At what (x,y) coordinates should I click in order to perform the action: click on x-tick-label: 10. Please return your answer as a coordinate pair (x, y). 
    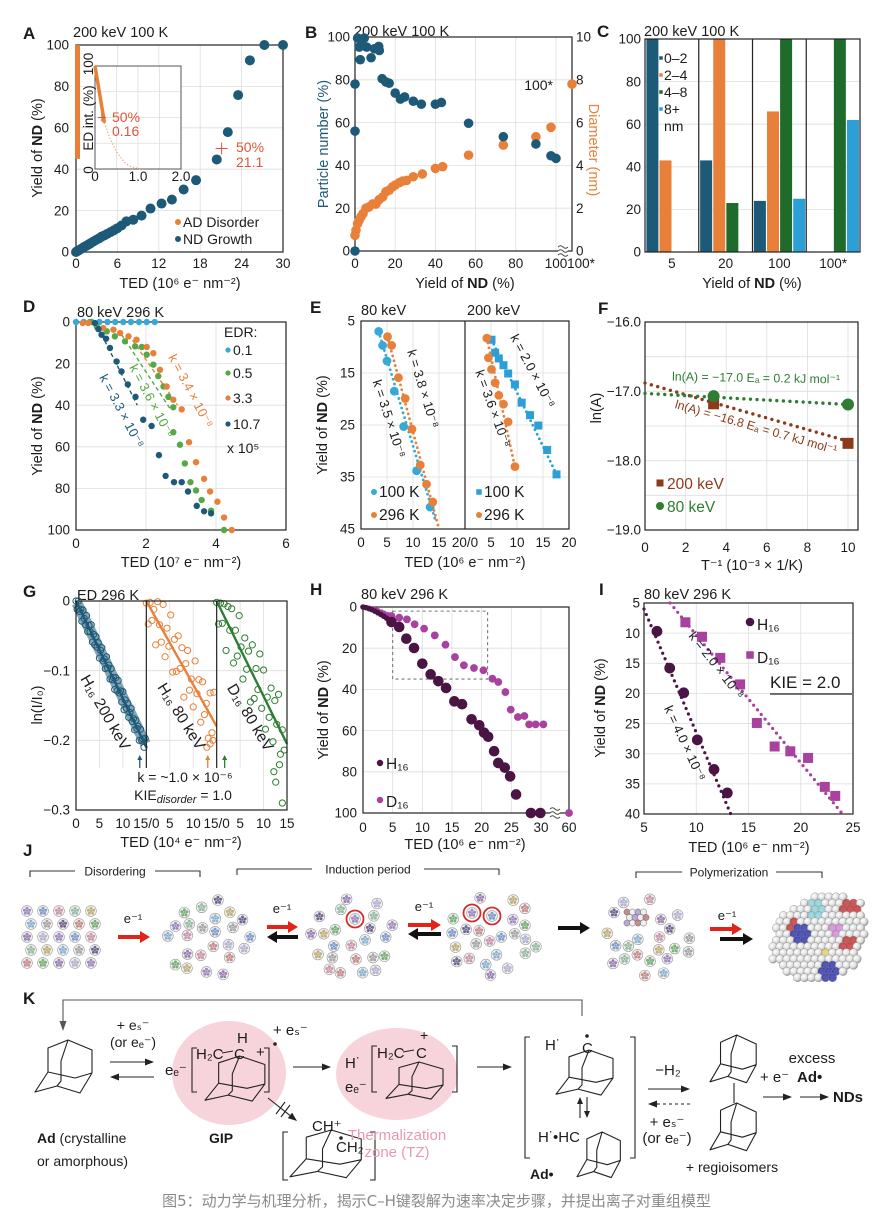
    Looking at the image, I should click on (696, 827).